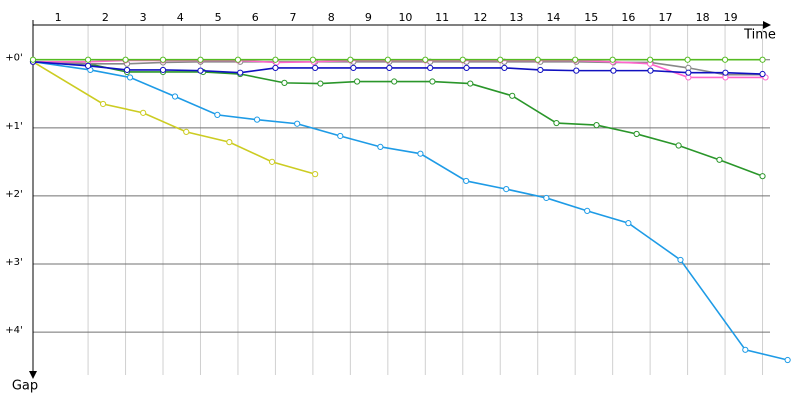  What do you see at coordinates (553, 17) in the screenshot?
I see `x-tick-label: 14` at bounding box center [553, 17].